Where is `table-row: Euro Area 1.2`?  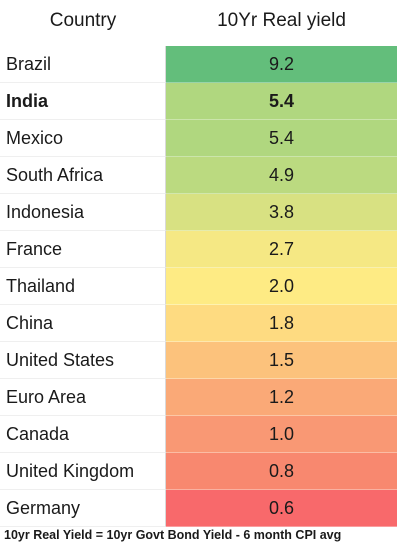
table-row: Euro Area 1.2 is located at coordinates (200, 397).